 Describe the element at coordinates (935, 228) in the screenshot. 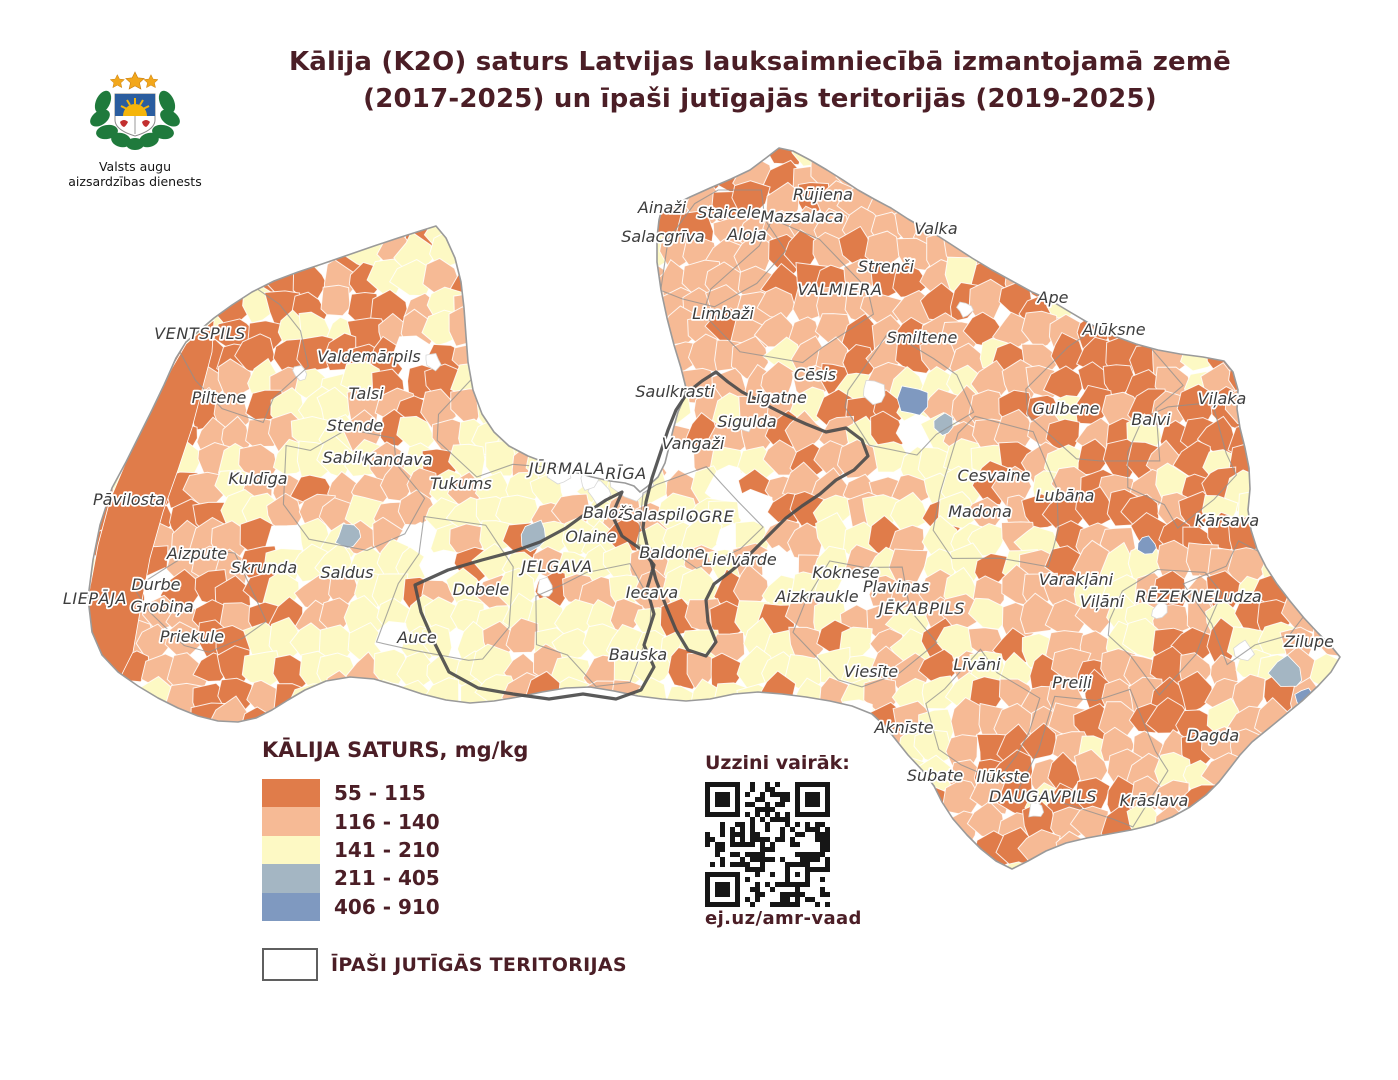

I see `map-label: Valka` at that location.